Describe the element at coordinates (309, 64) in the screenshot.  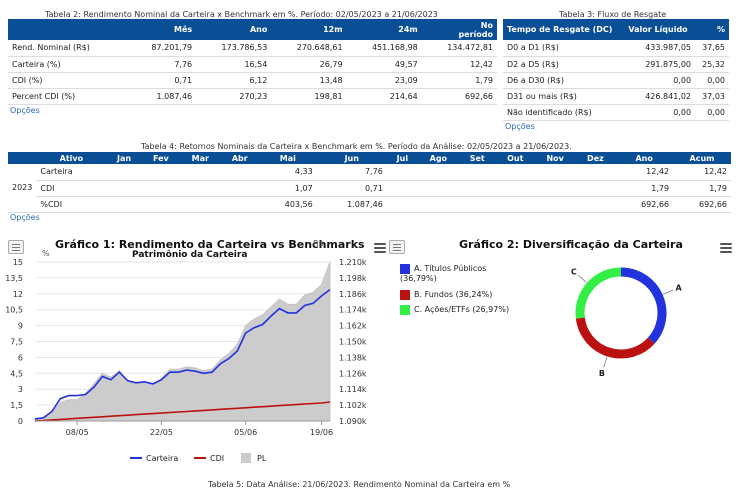
I see `table2-cell: 26,79` at that location.